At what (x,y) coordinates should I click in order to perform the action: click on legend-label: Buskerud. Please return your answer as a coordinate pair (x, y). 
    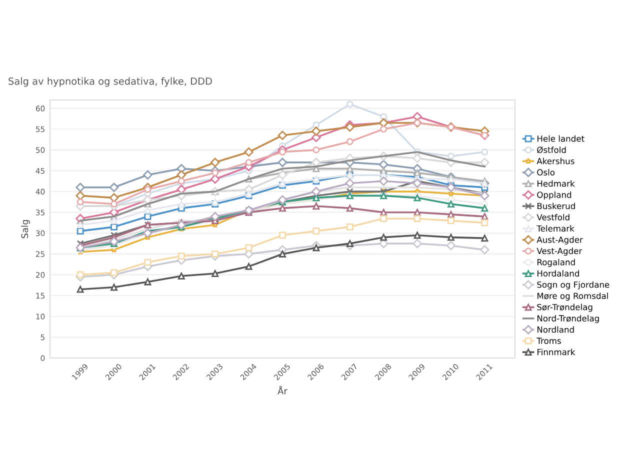
    Looking at the image, I should click on (556, 206).